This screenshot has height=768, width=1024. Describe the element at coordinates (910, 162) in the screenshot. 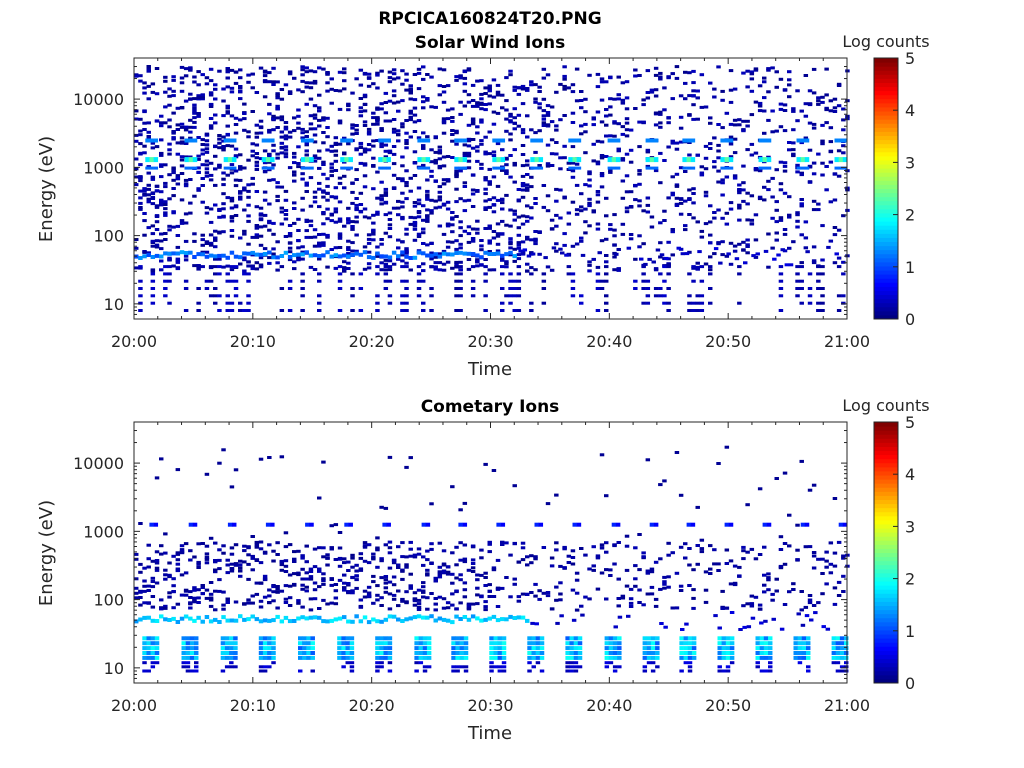

I see `colorbar-tick-label: 3` at that location.